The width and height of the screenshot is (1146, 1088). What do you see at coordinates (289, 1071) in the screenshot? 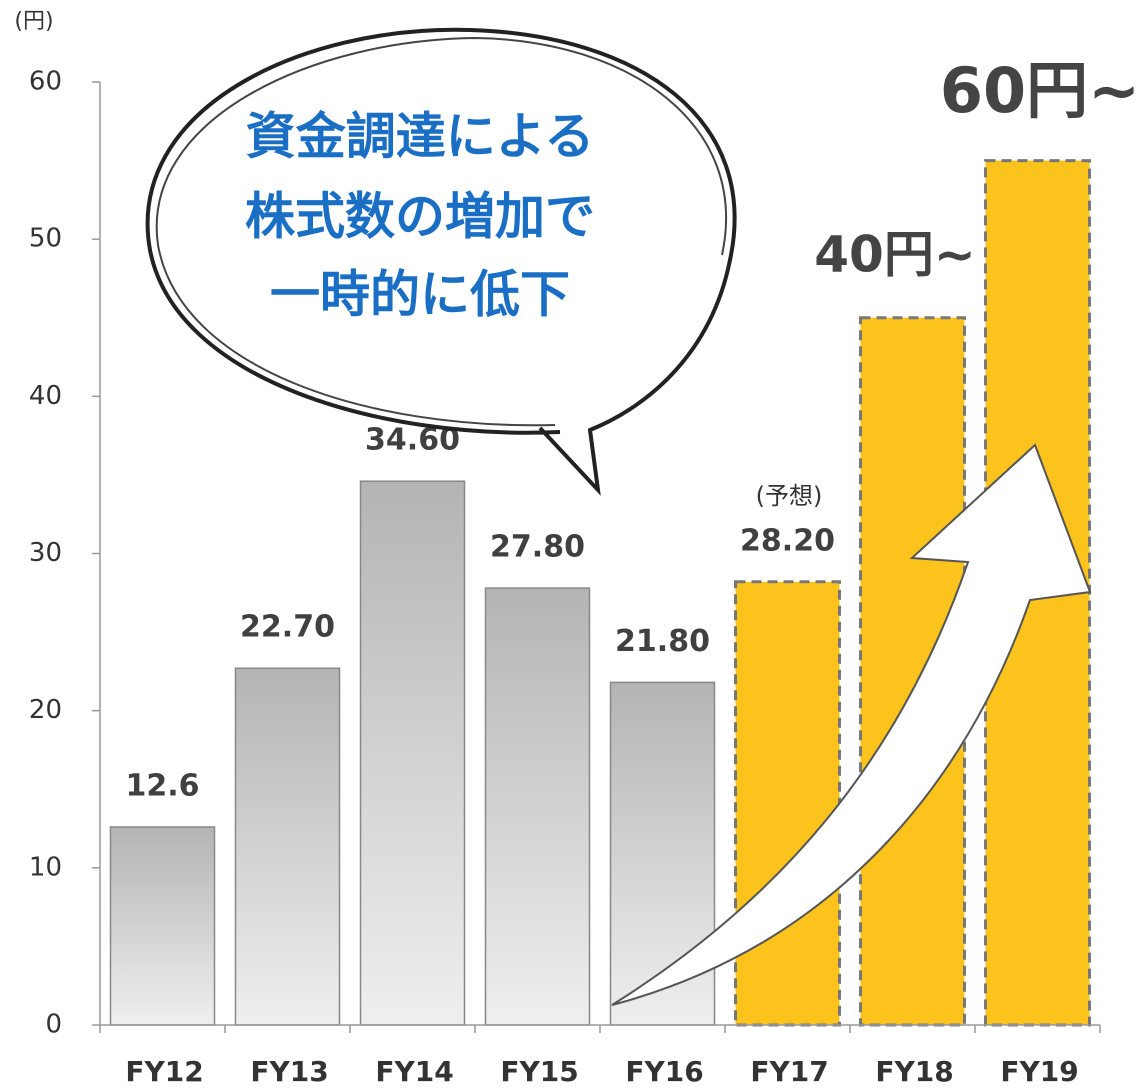
I see `x-tick-label: FY13` at bounding box center [289, 1071].